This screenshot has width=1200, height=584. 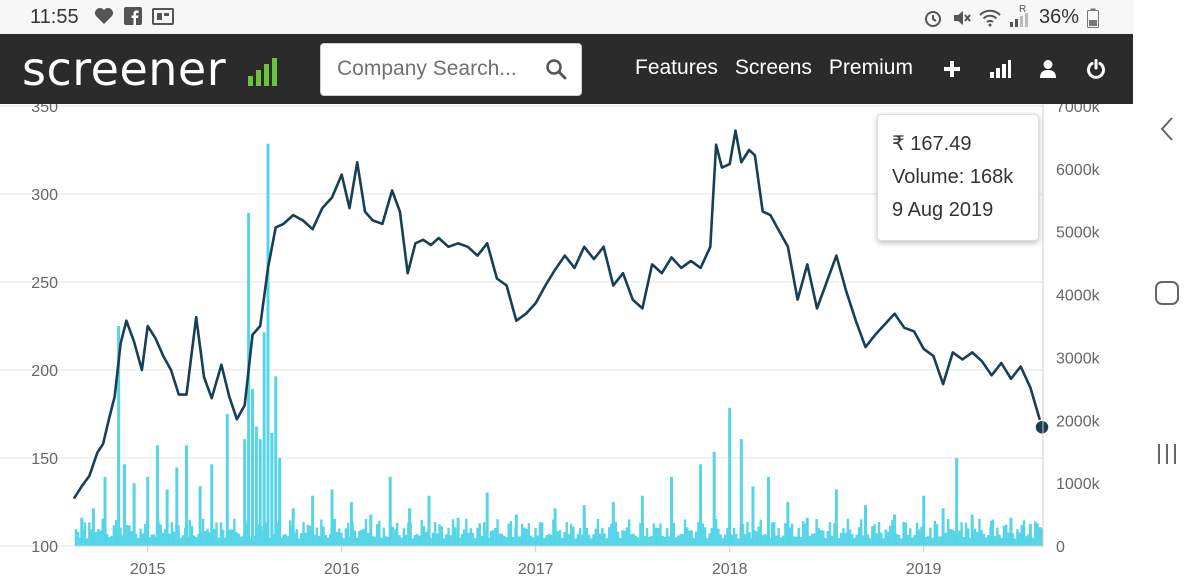 What do you see at coordinates (1096, 69) in the screenshot?
I see `power-icon` at bounding box center [1096, 69].